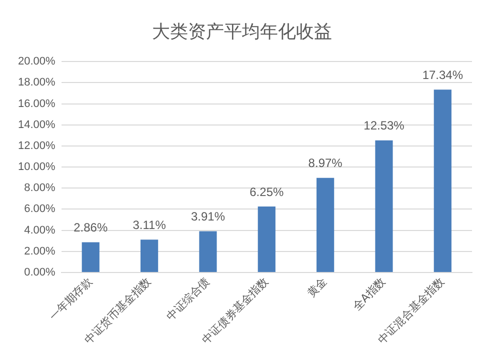  What do you see at coordinates (40, 251) in the screenshot?
I see `y-tick-label: 2.00%` at bounding box center [40, 251].